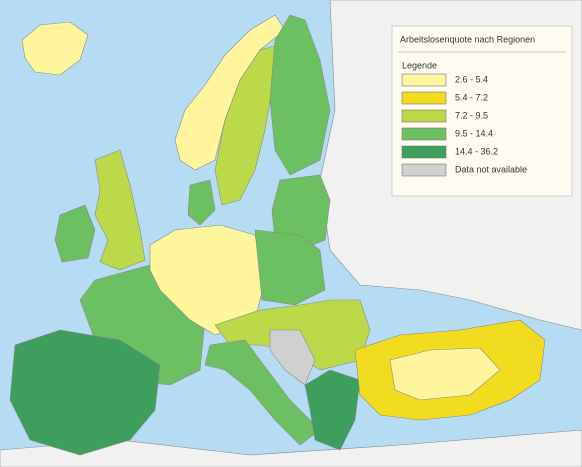 This screenshot has width=582, height=467. What do you see at coordinates (201, 202) in the screenshot?
I see `denmark` at bounding box center [201, 202].